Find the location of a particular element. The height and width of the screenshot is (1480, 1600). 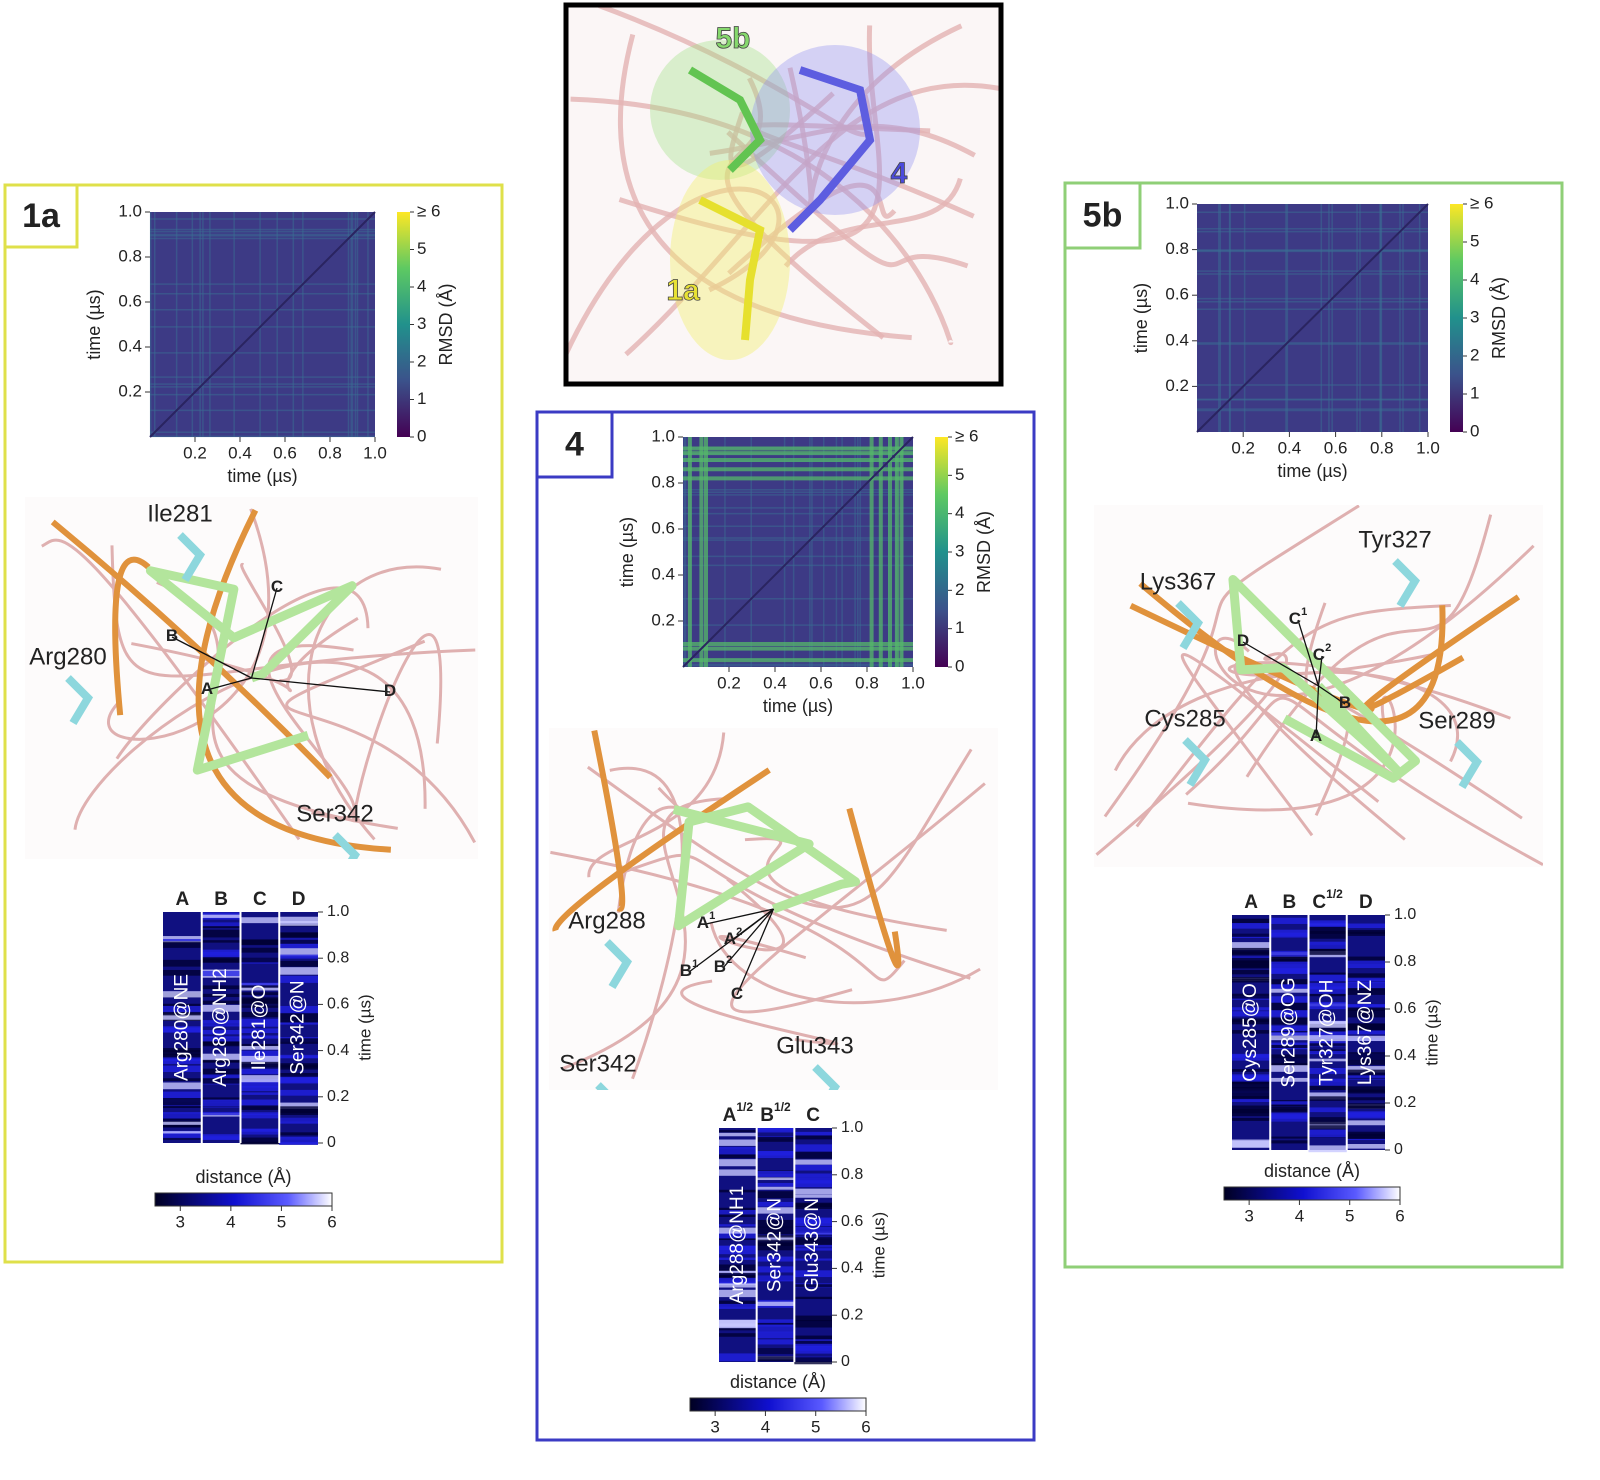

structure-view is located at coordinates (773, 909).